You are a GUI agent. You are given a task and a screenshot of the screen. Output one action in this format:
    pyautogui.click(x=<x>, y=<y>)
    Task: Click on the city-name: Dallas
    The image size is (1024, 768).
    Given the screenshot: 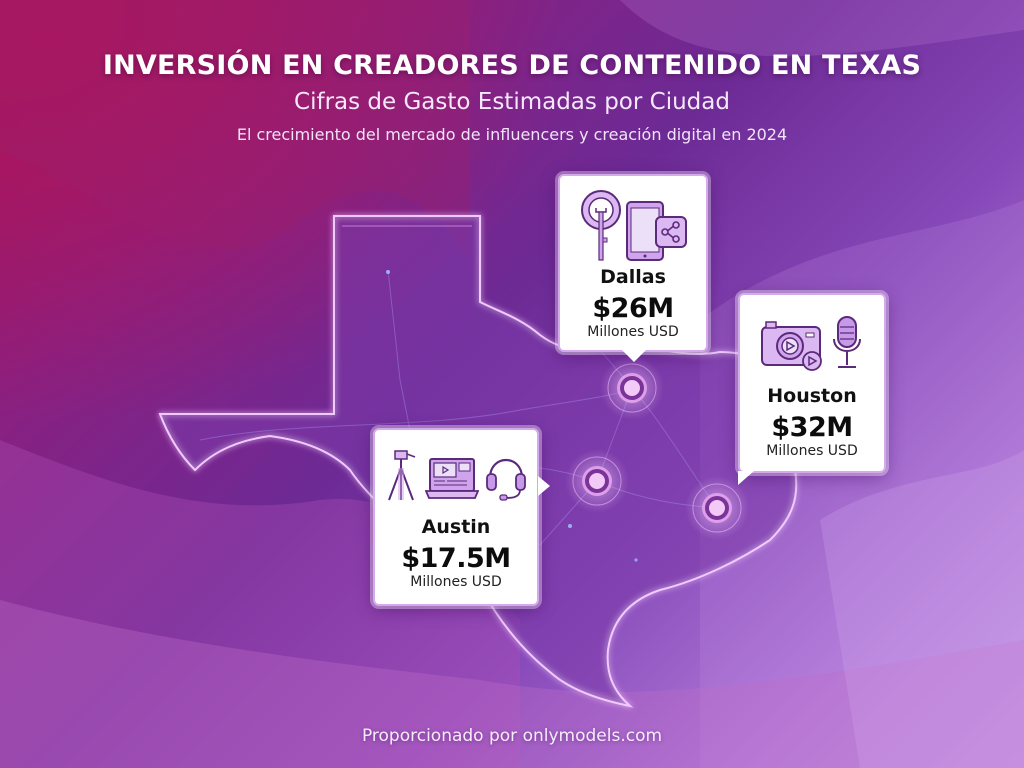 What is the action you would take?
    pyautogui.click(x=633, y=277)
    